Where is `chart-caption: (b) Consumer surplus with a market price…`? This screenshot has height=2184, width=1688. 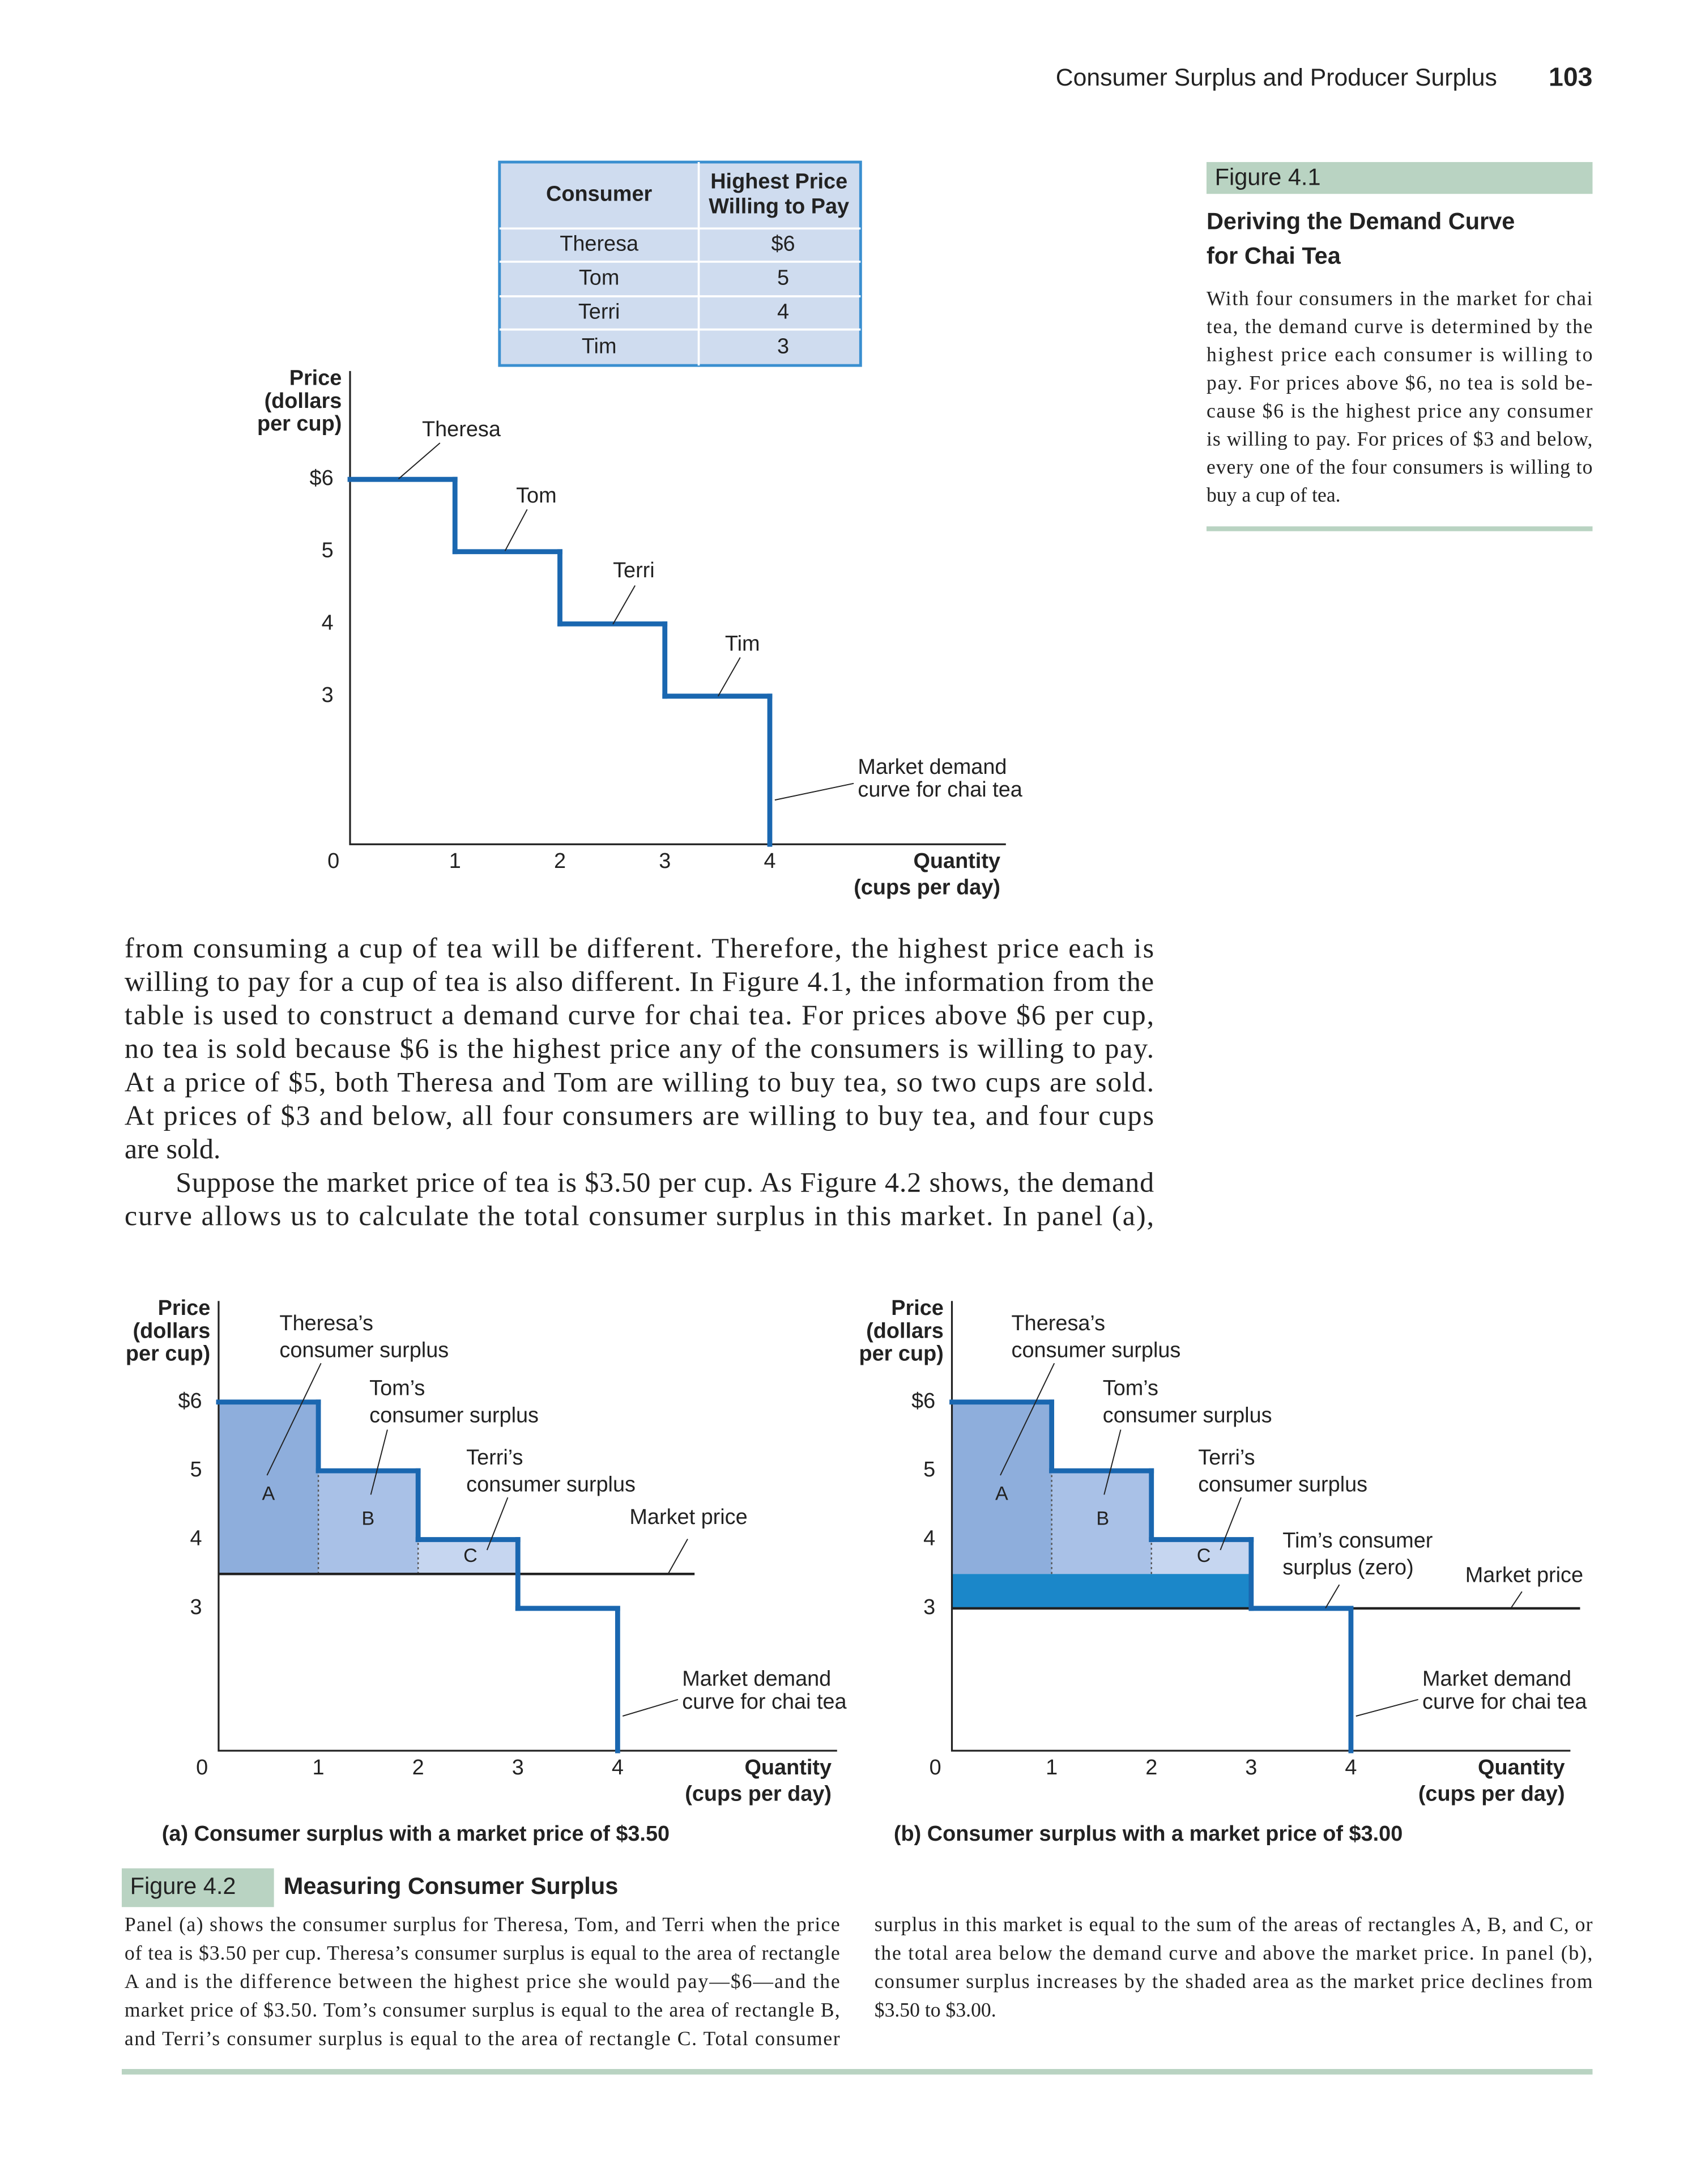
chart-caption: (b) Consumer surplus with a market price… is located at coordinates (1149, 1834).